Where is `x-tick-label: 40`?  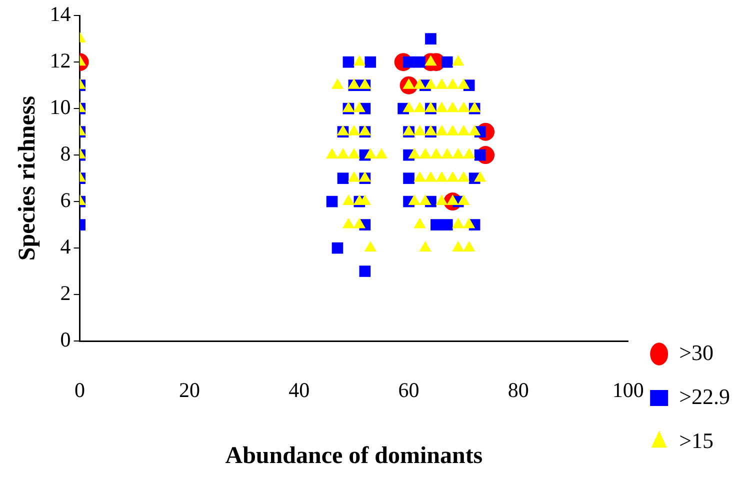 x-tick-label: 40 is located at coordinates (299, 390).